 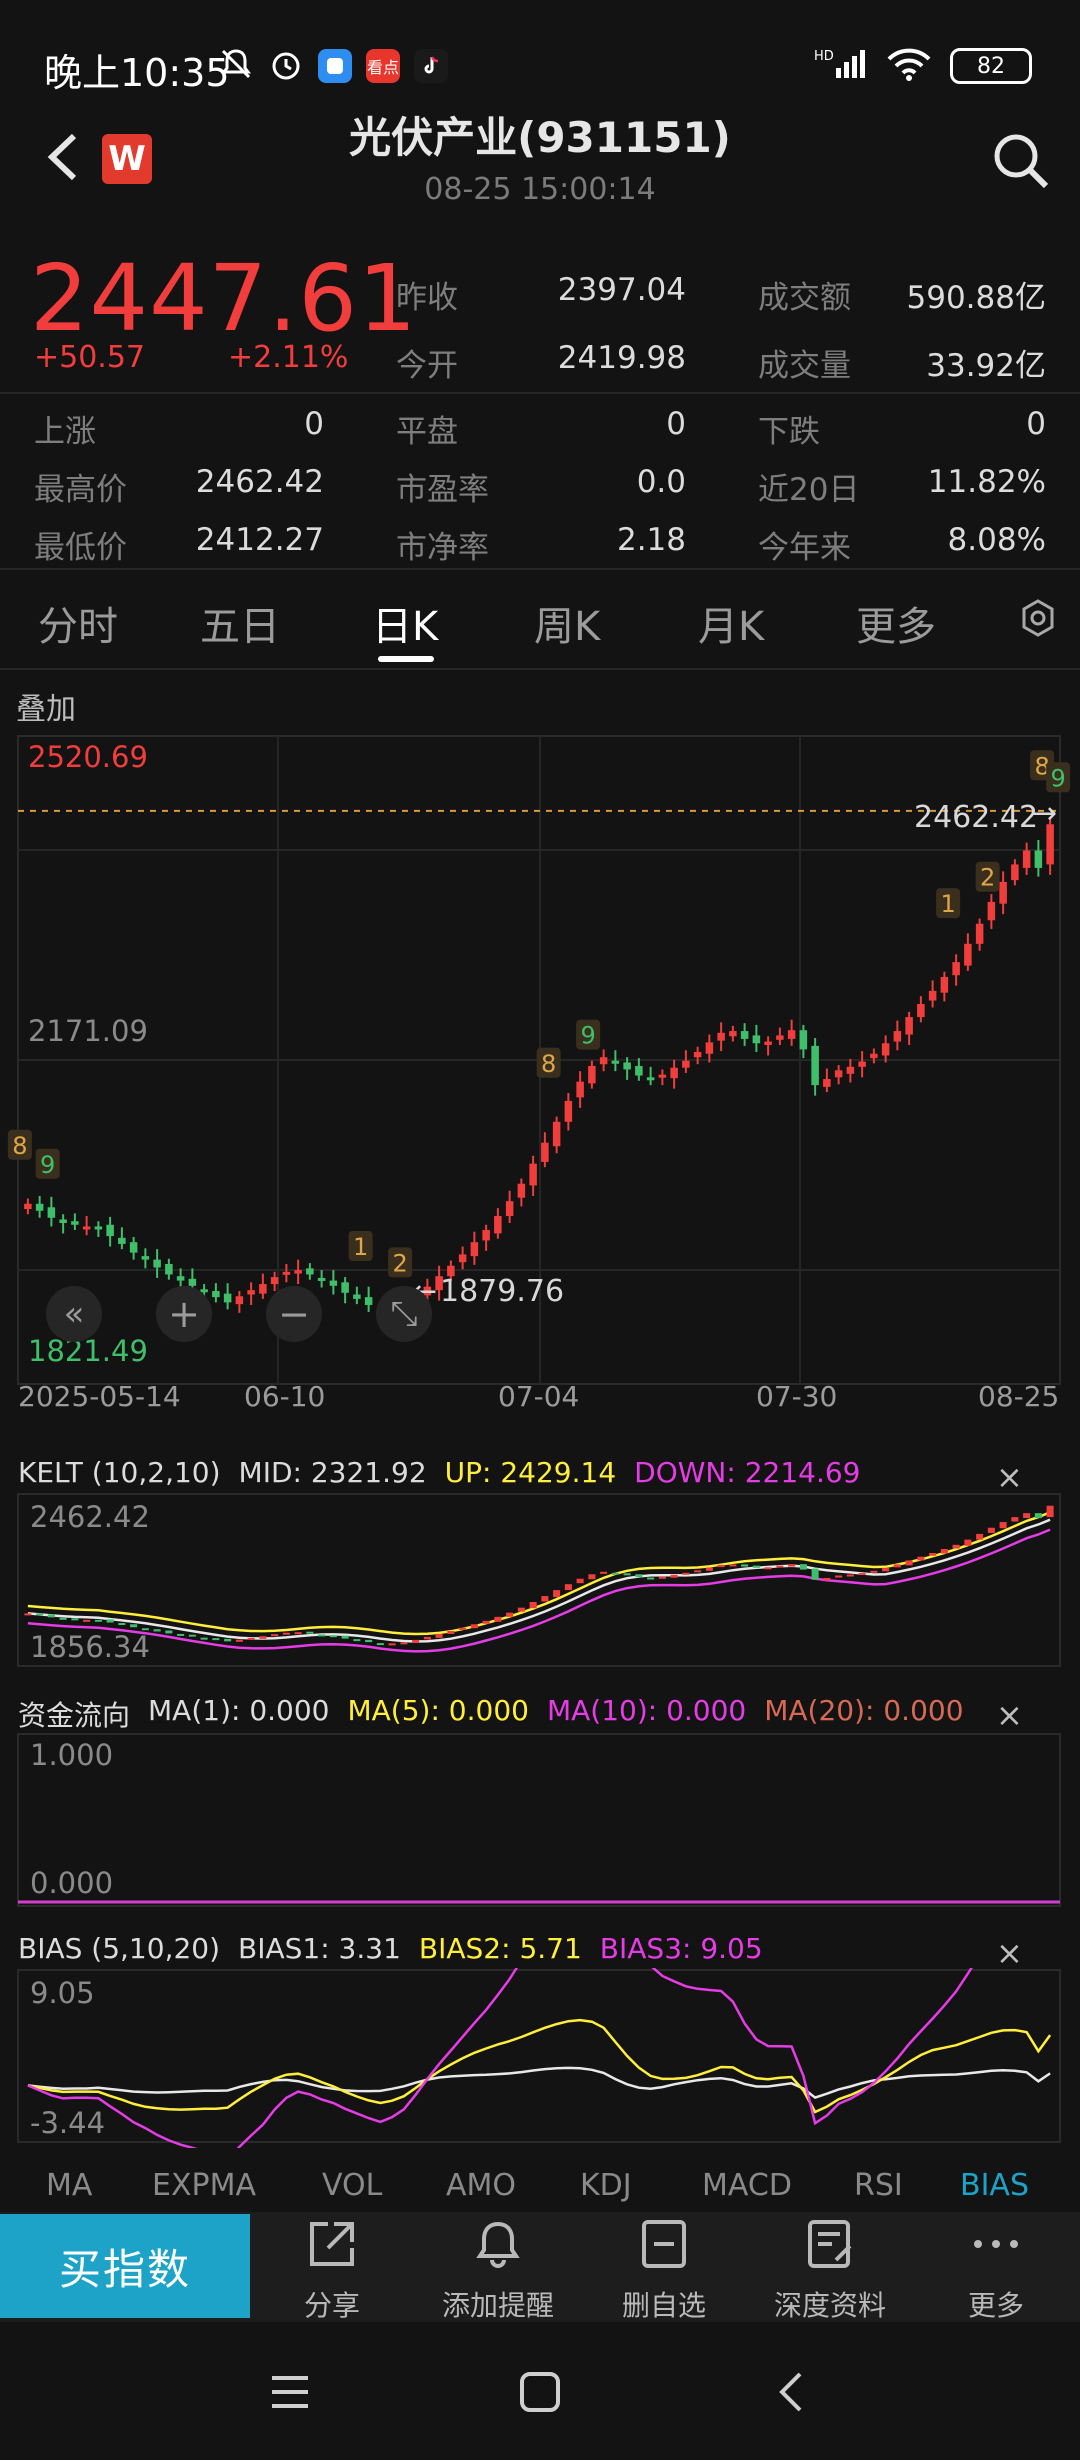 What do you see at coordinates (498, 2270) in the screenshot?
I see `add-alert-button: 添加提醒` at bounding box center [498, 2270].